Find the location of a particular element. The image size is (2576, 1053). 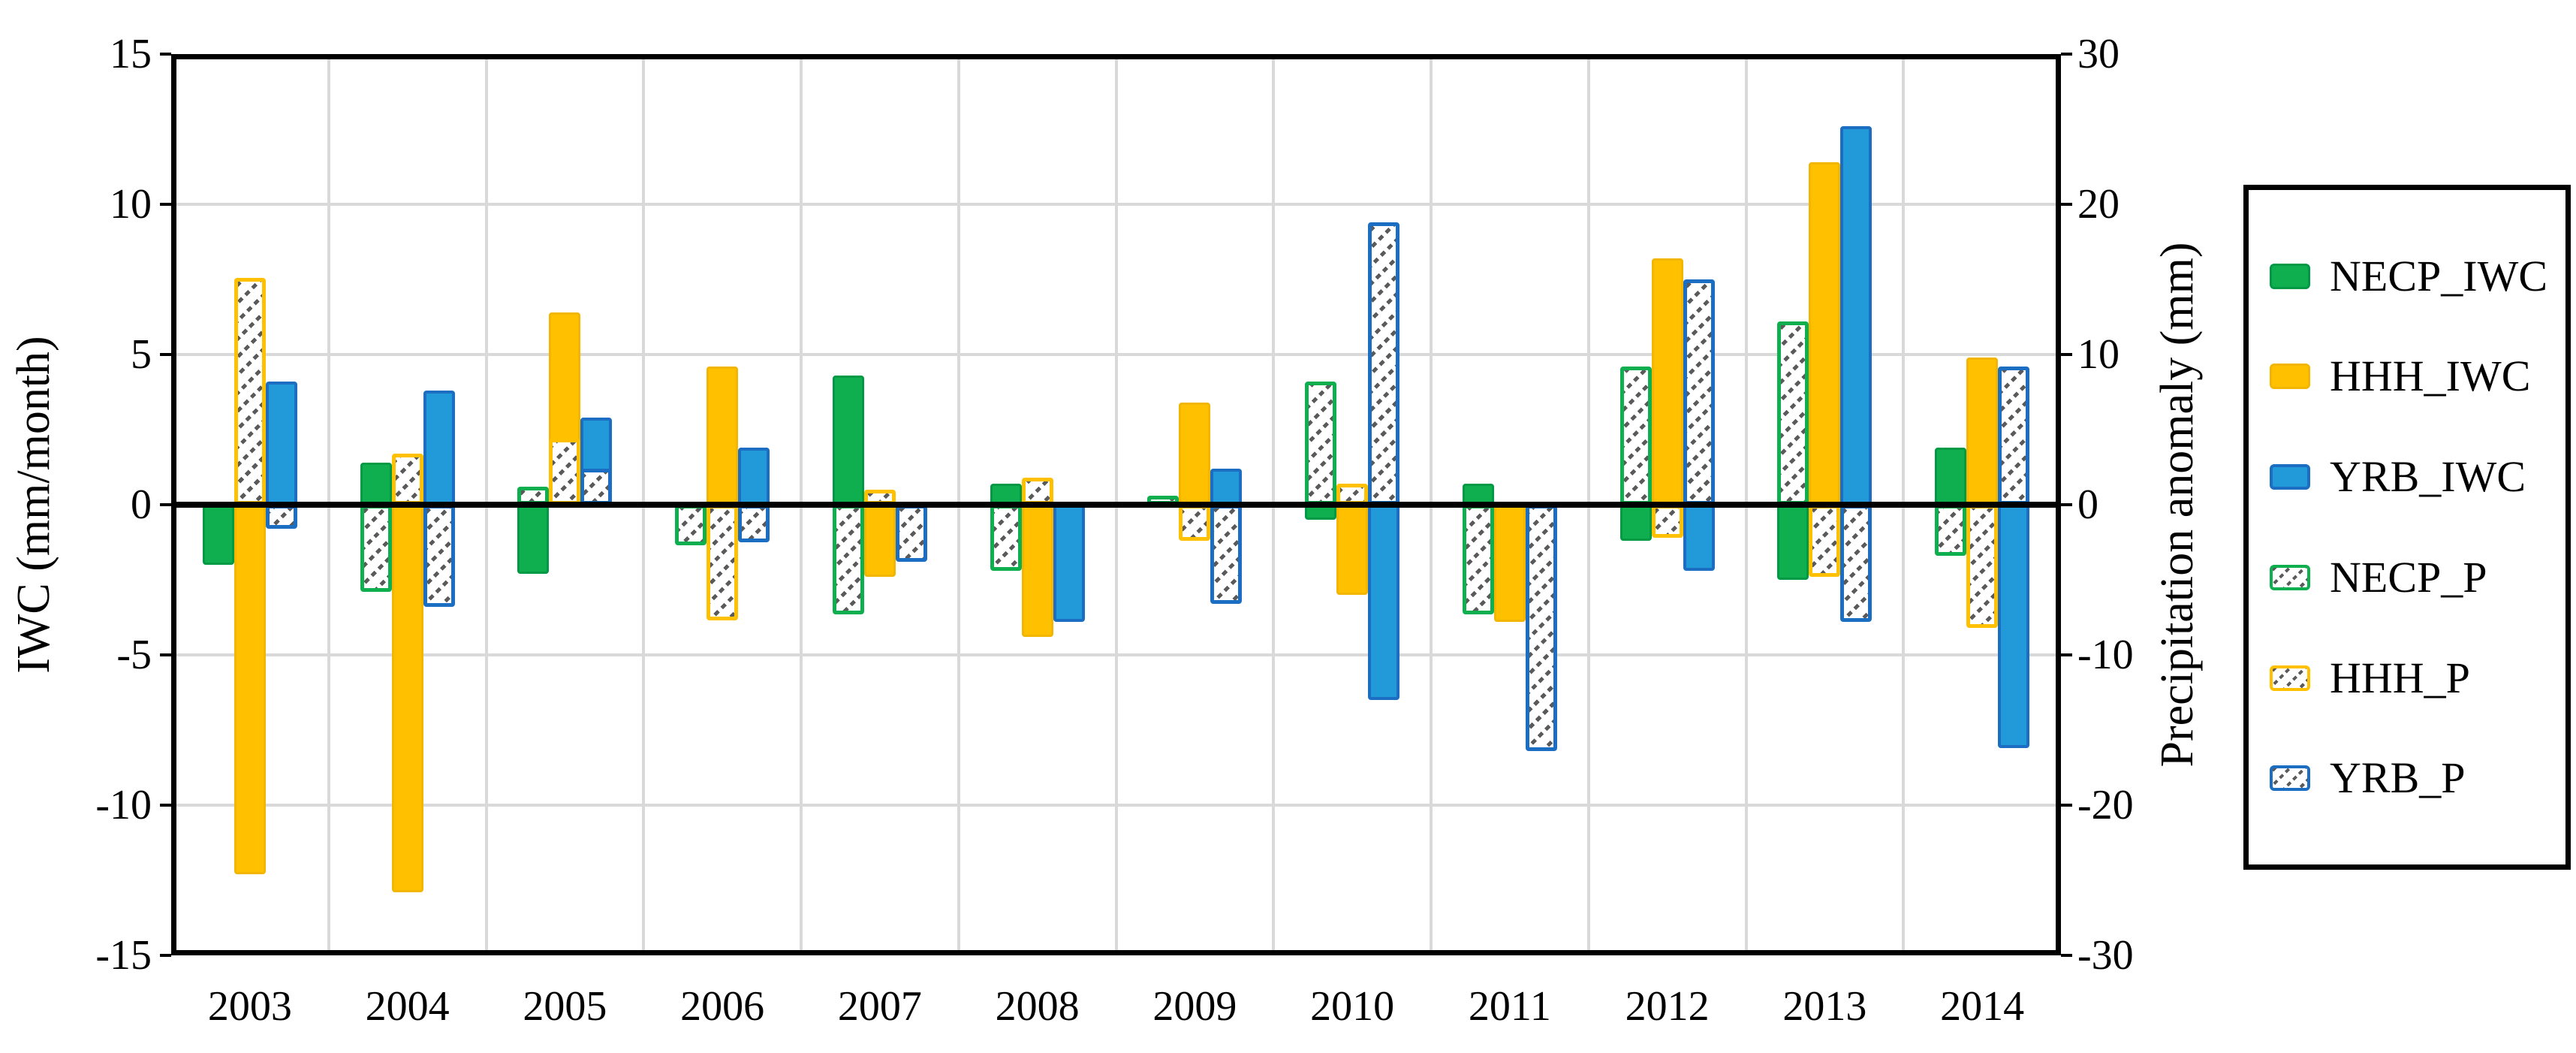

right-tick-label: 20 is located at coordinates (2098, 205).